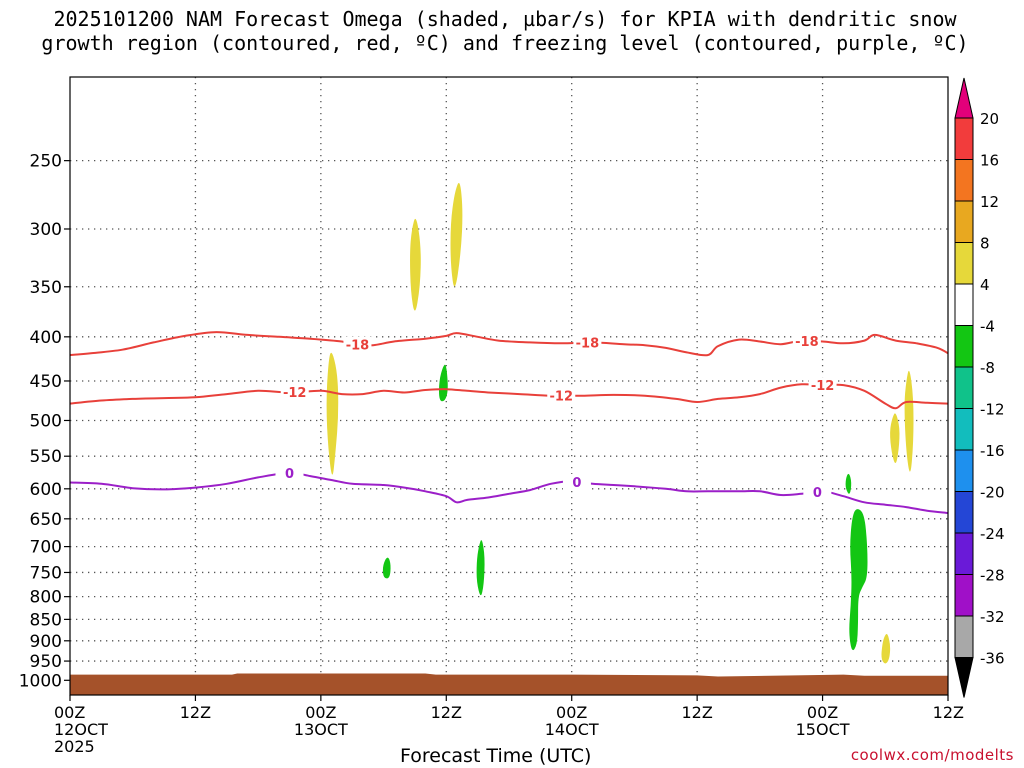 Image resolution: width=1024 pixels, height=768 pixels. Describe the element at coordinates (46, 598) in the screenshot. I see `y-tick-label-800: 800` at that location.